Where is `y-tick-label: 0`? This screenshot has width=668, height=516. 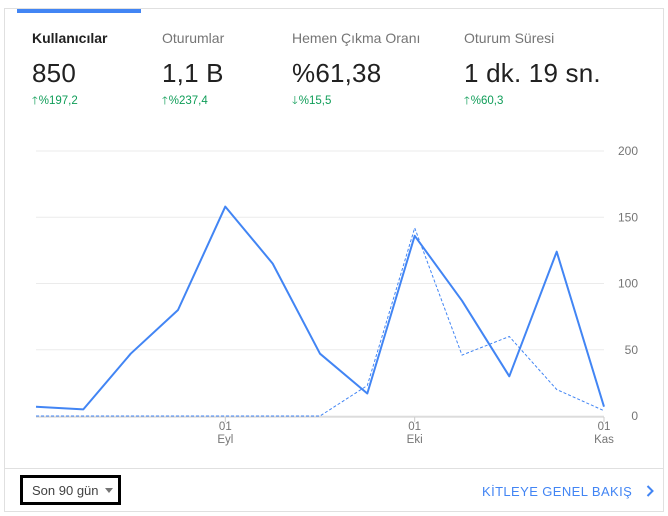 y-tick-label: 0 is located at coordinates (634, 416).